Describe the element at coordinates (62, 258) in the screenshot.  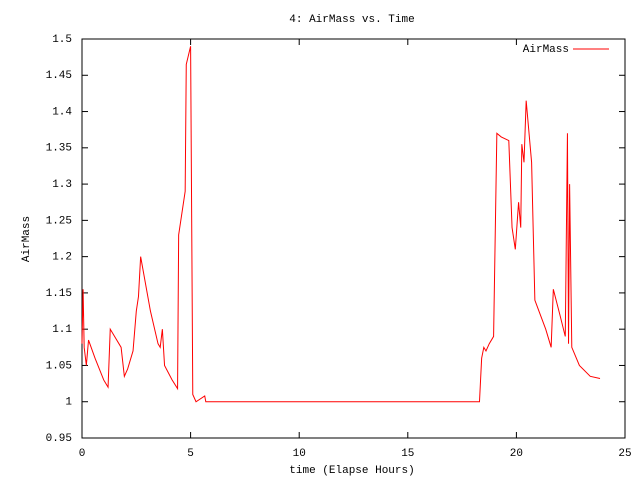
I see `y-tick-label: 1.2` at that location.